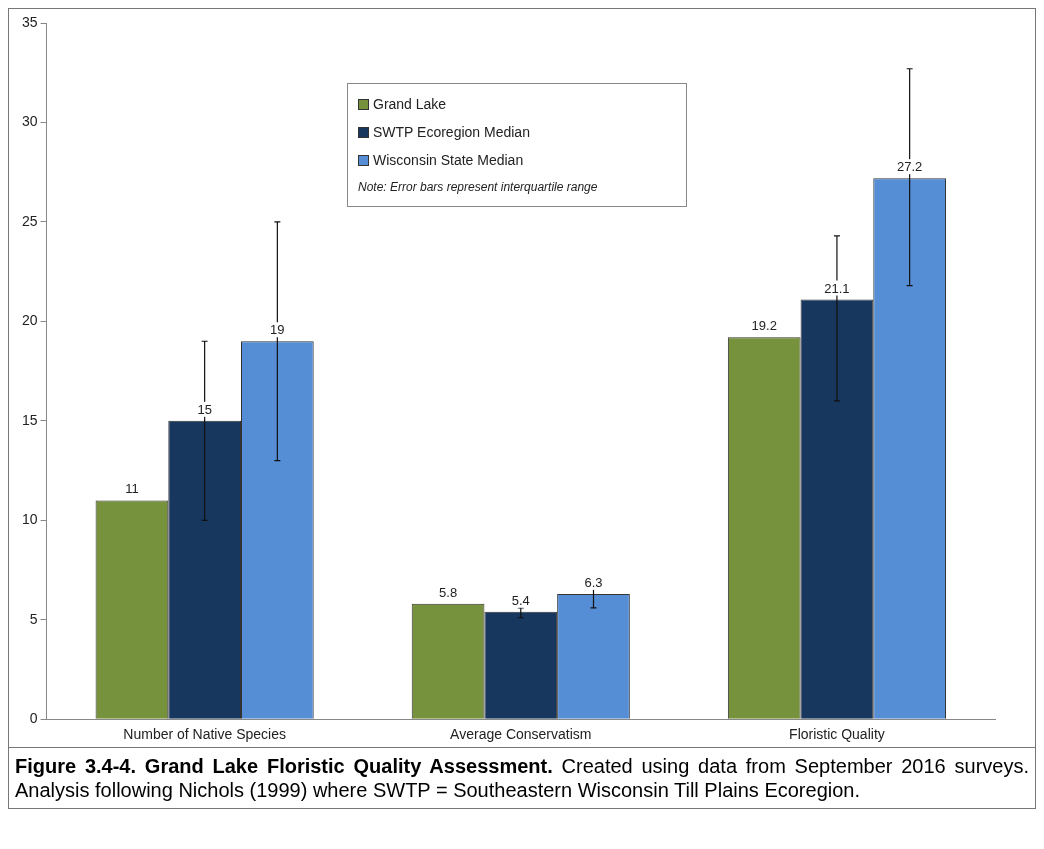  Describe the element at coordinates (410, 104) in the screenshot. I see `legend-label: Grand Lake` at that location.